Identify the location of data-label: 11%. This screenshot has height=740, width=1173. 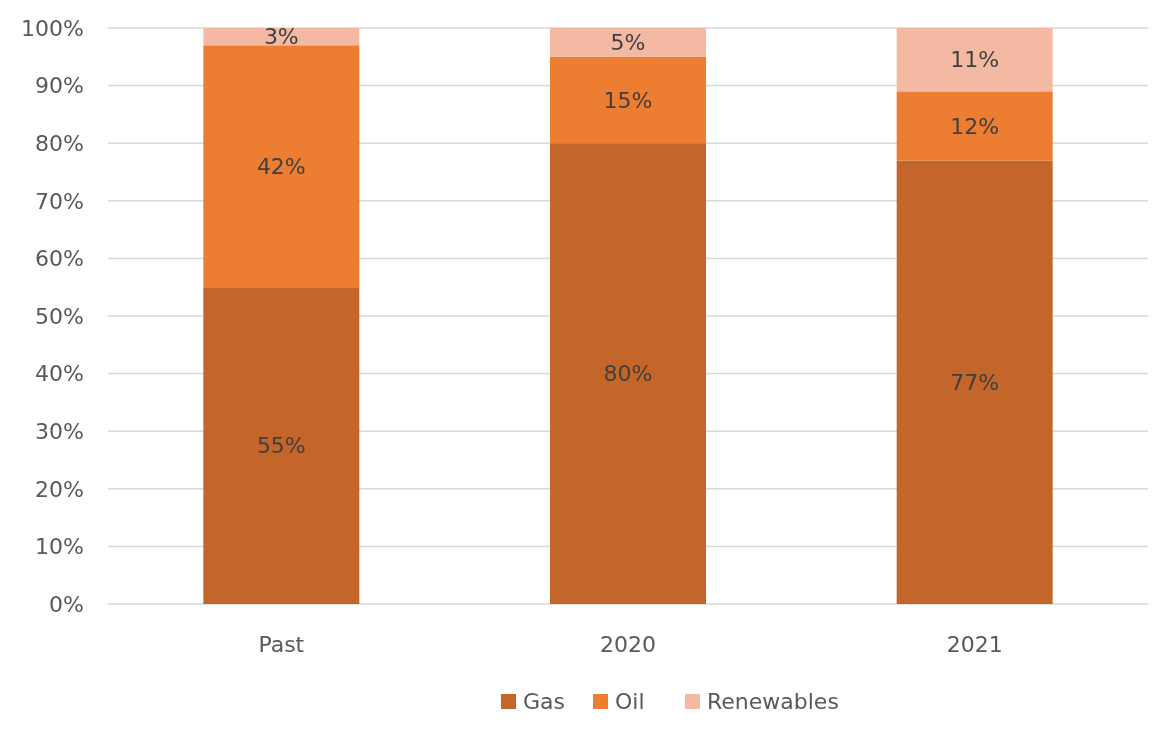
(975, 60).